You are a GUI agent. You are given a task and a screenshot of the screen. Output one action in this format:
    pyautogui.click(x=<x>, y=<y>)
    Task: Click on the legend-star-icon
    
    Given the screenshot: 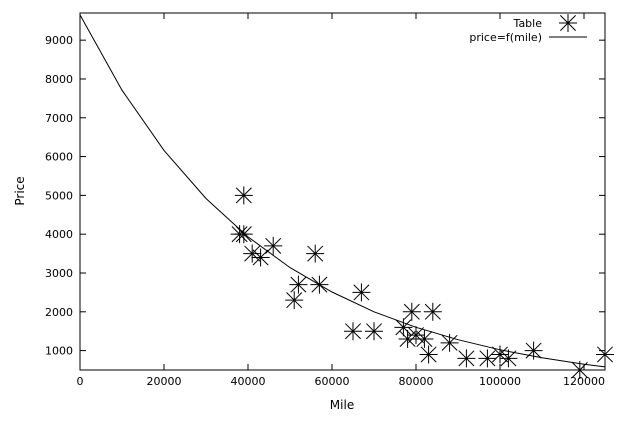 What is the action you would take?
    pyautogui.click(x=568, y=23)
    